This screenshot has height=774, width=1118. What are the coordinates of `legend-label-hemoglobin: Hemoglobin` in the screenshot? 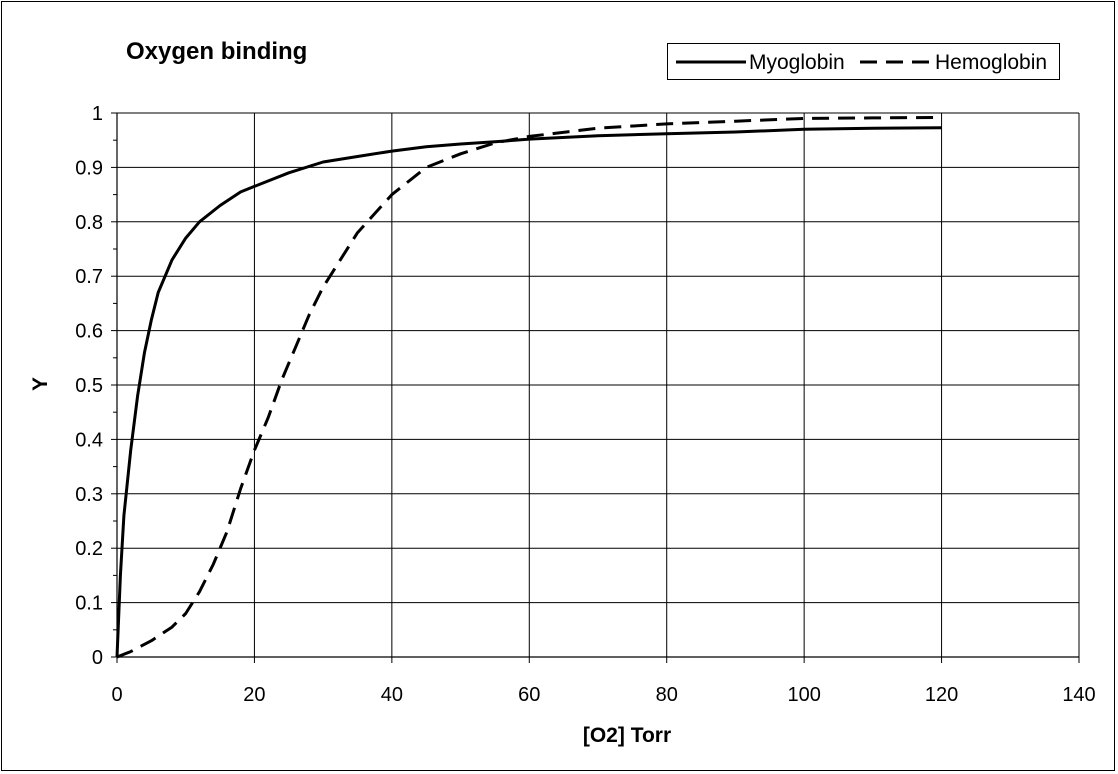 It's located at (991, 62).